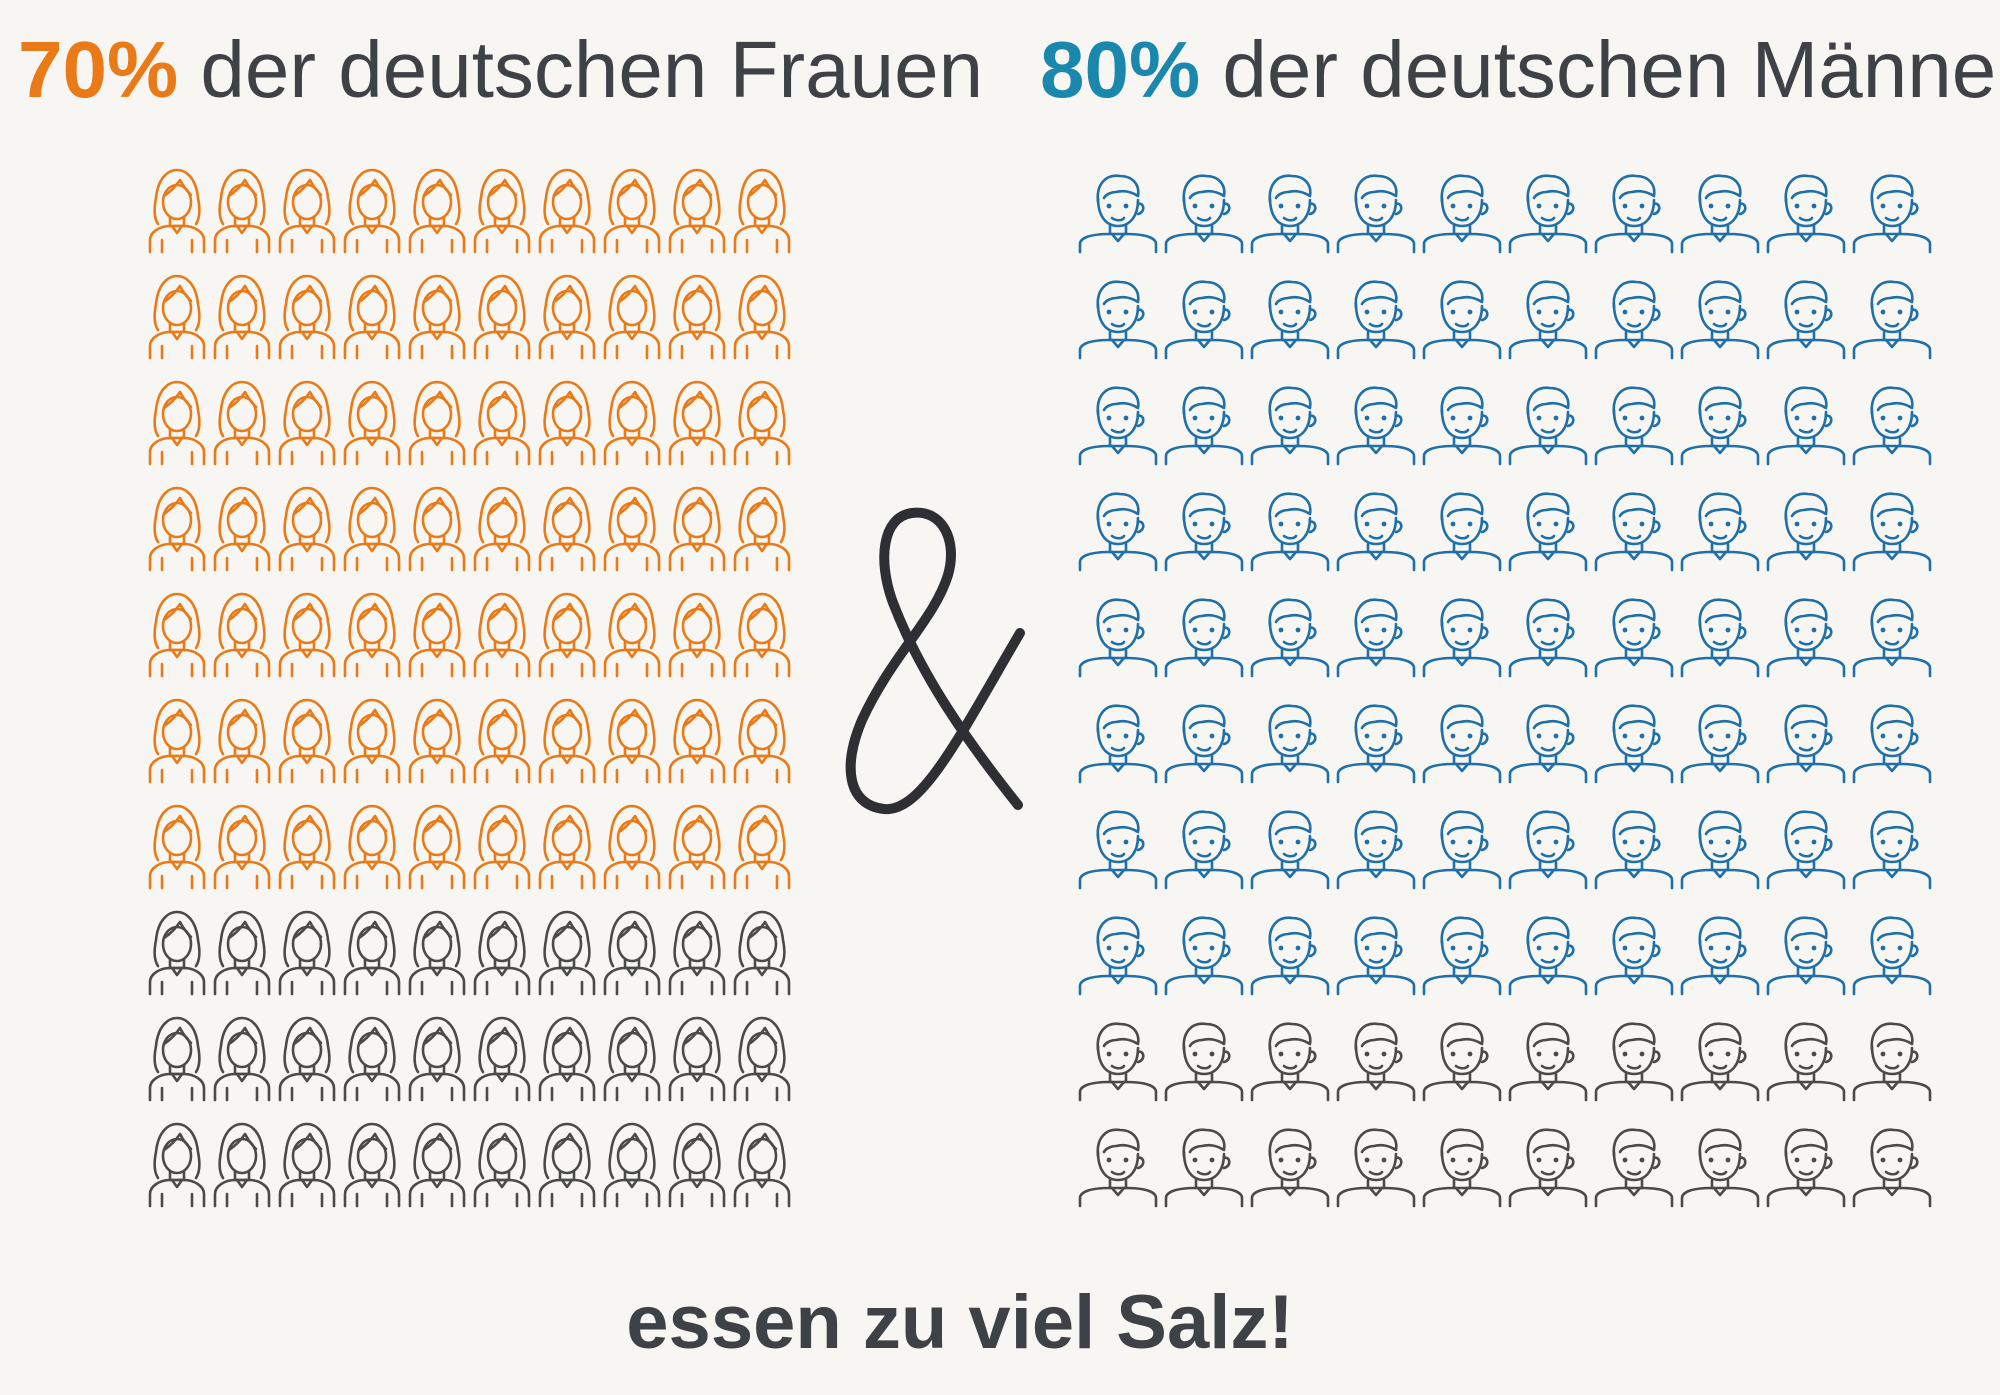 This screenshot has height=1395, width=2000. Describe the element at coordinates (1520, 70) in the screenshot. I see `headline-men: 80% der deutschen Männer` at that location.